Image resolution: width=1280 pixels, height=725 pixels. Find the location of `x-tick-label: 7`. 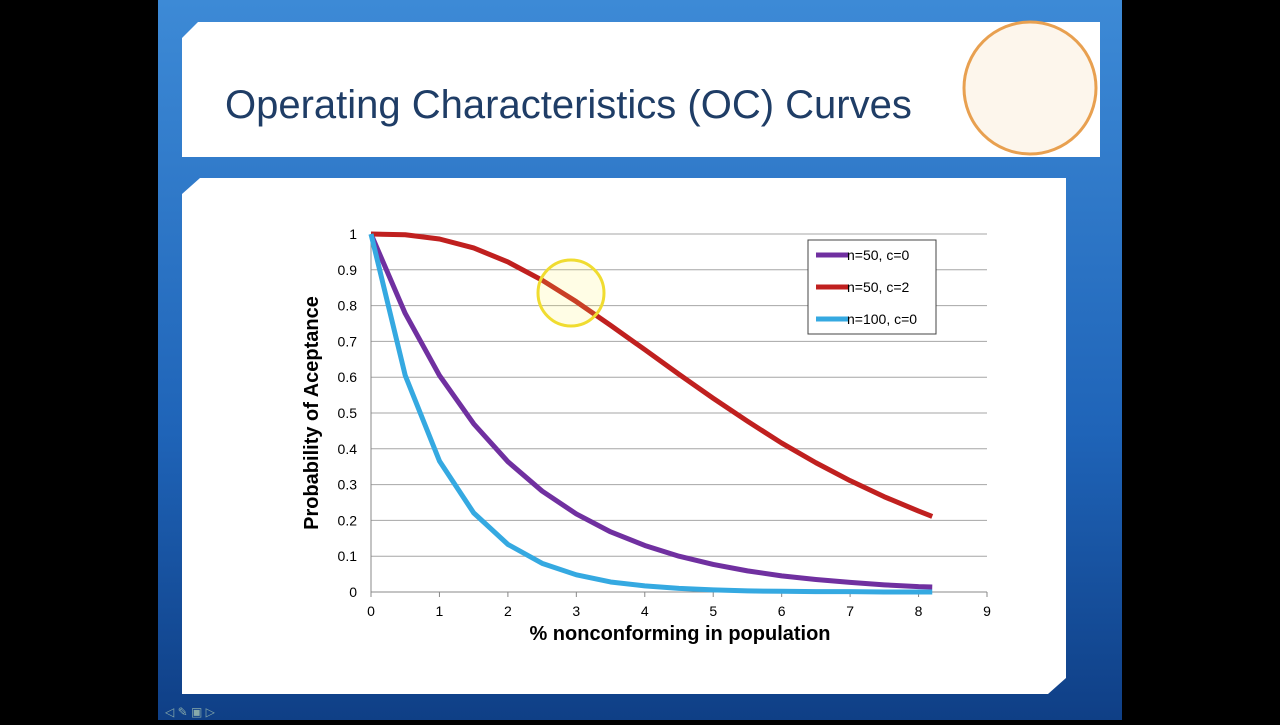

x-tick-label: 7 is located at coordinates (850, 611).